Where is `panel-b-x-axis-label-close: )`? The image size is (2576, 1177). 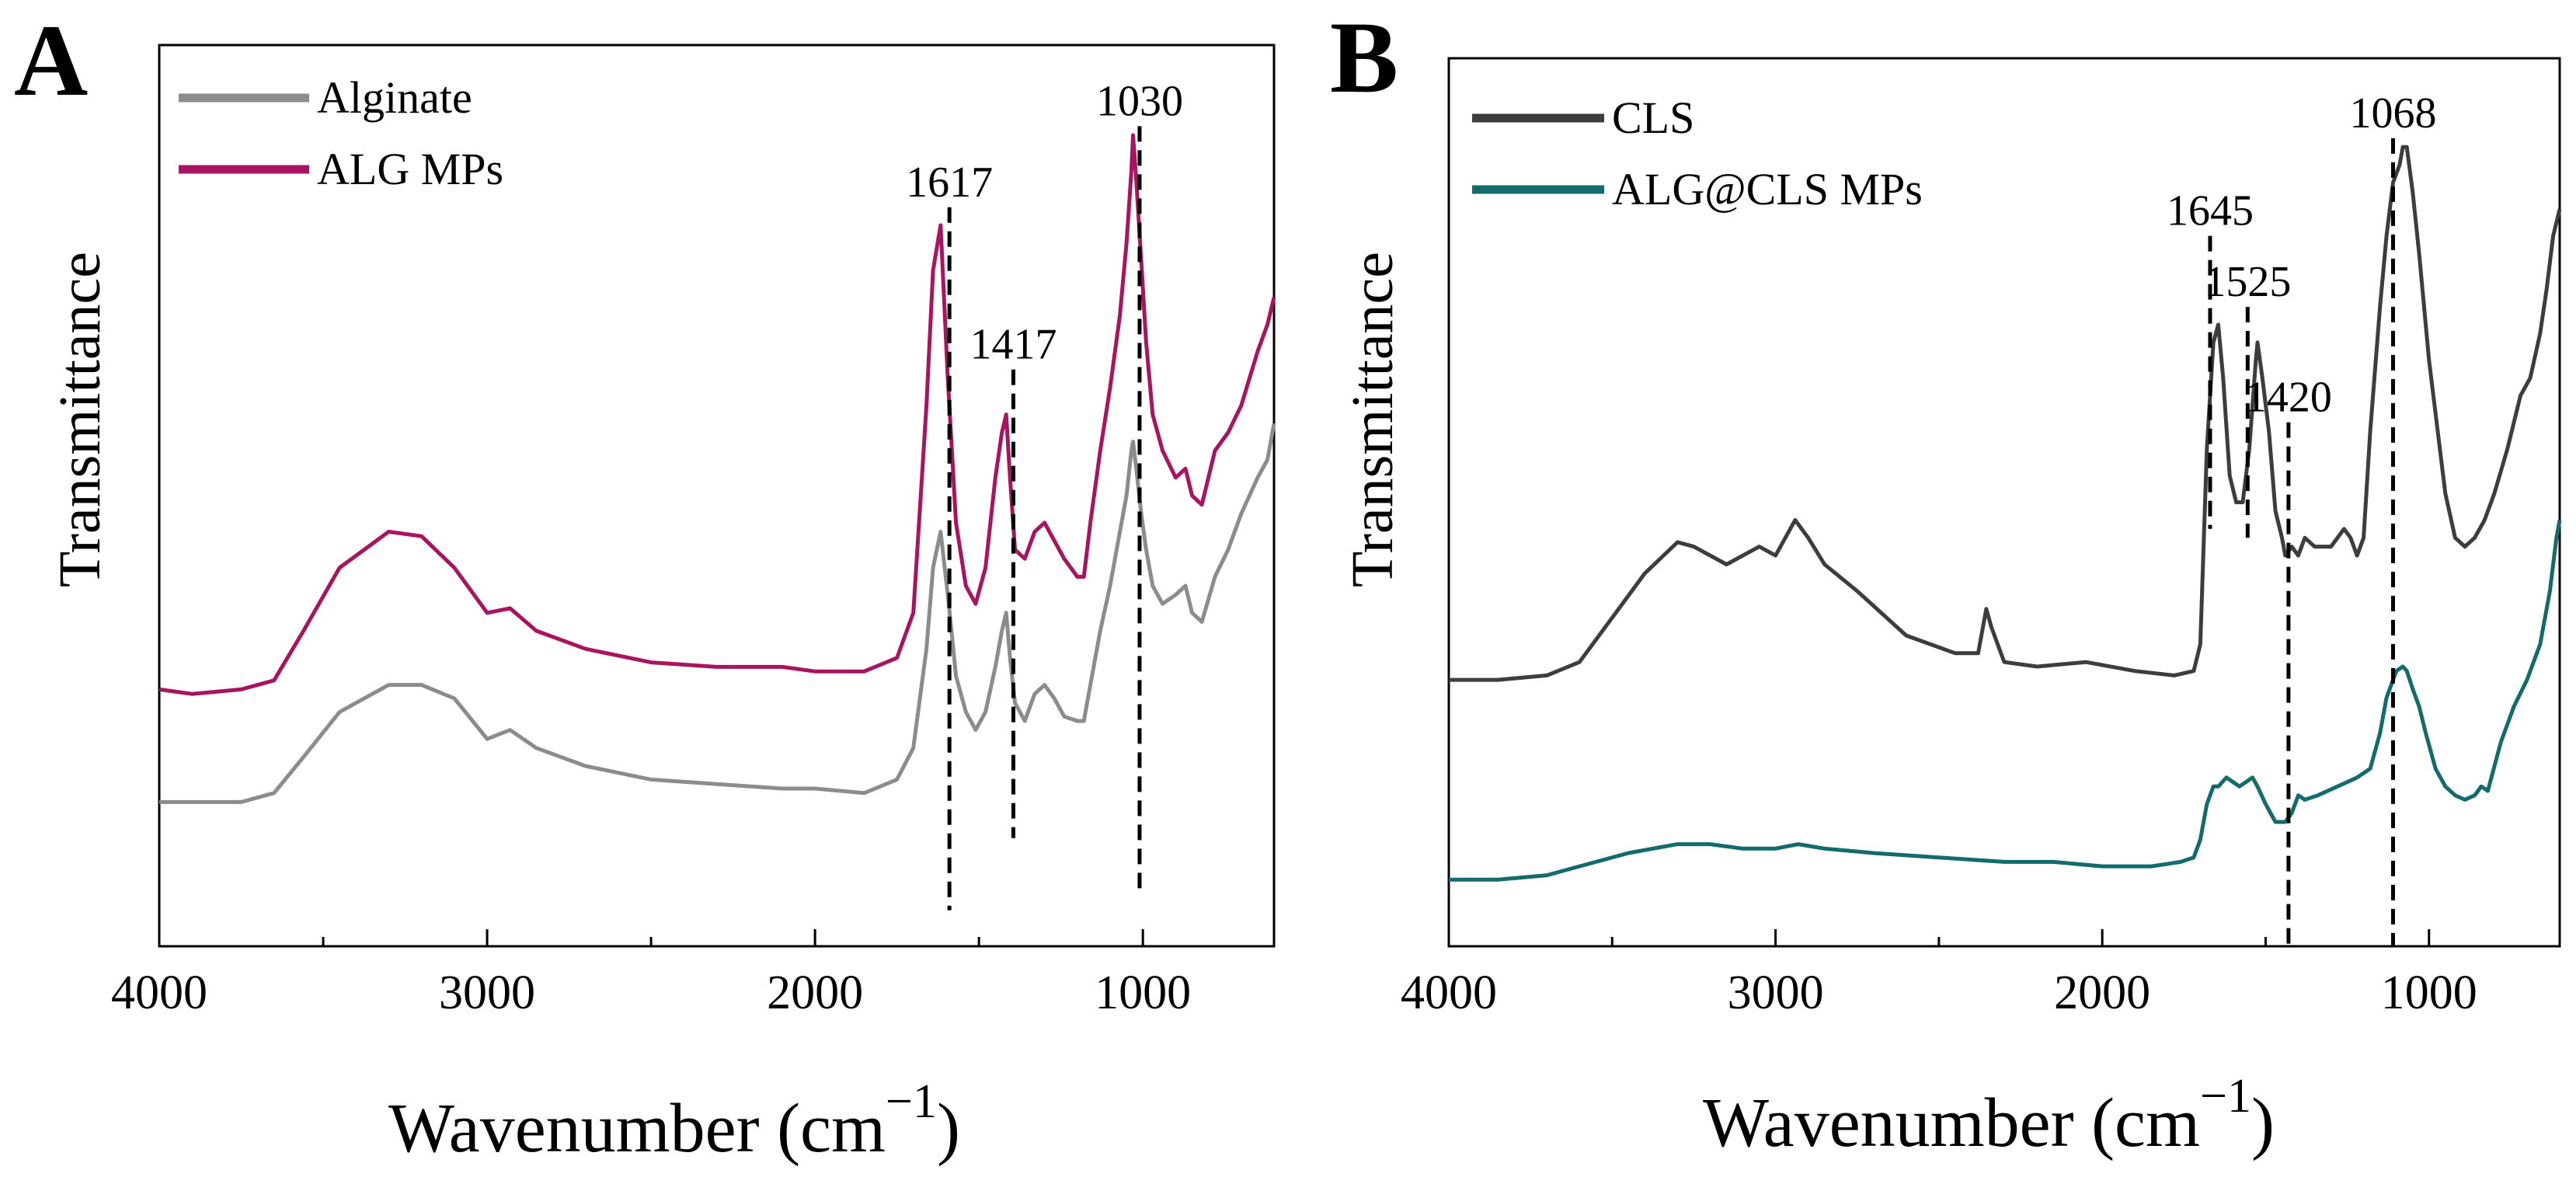
panel-b-x-axis-label-close: ) is located at coordinates (2263, 1123).